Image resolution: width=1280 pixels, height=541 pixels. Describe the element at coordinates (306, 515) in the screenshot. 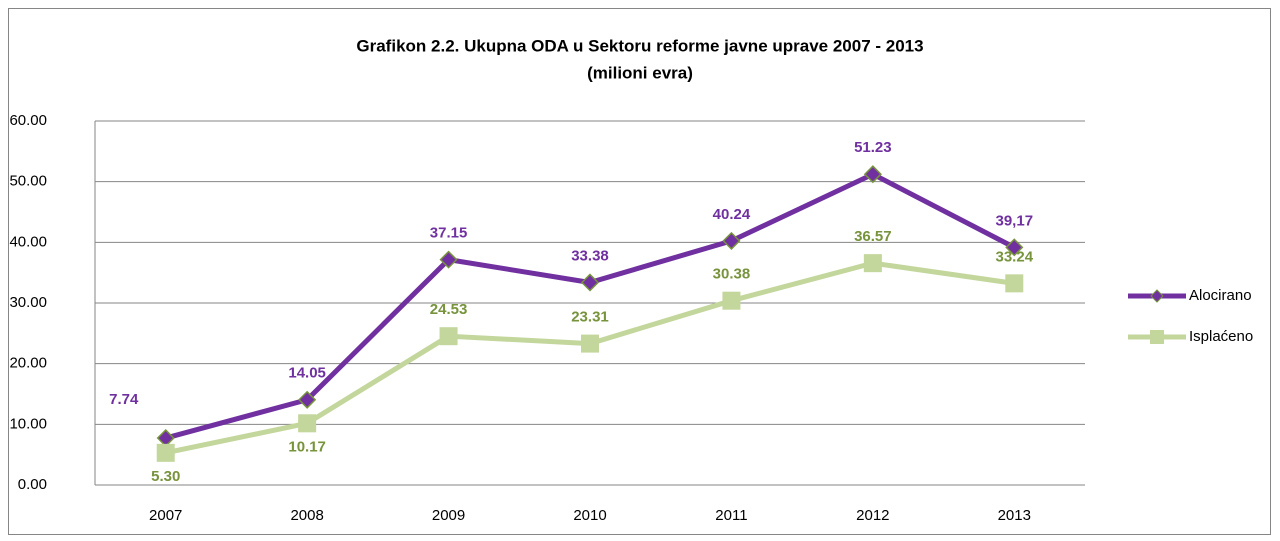

I see `x-tick-label: 2008` at that location.